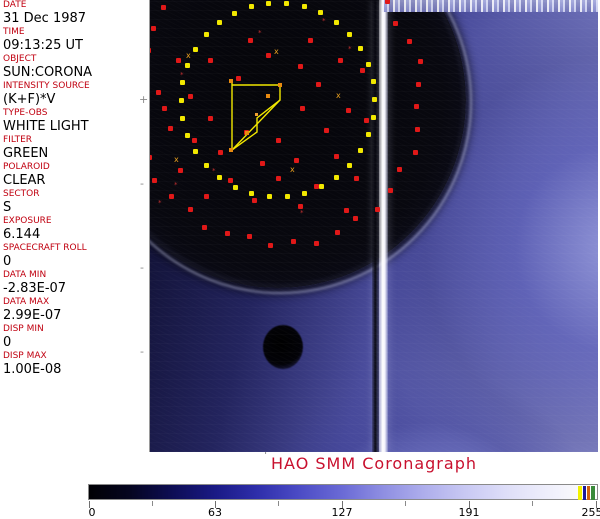  What do you see at coordinates (76, 207) in the screenshot?
I see `metadata-value-sector: S` at bounding box center [76, 207].